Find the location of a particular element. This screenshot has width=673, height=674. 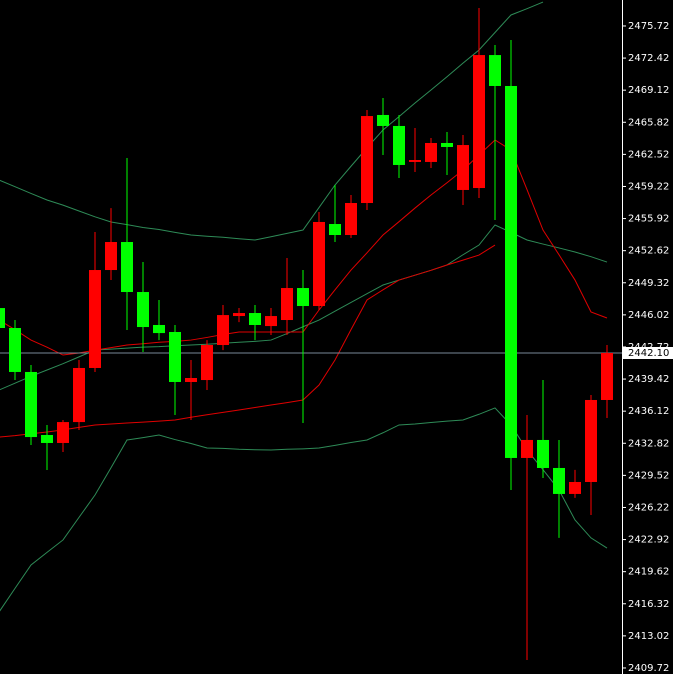

y-tick-label: 2422.92 is located at coordinates (648, 540).